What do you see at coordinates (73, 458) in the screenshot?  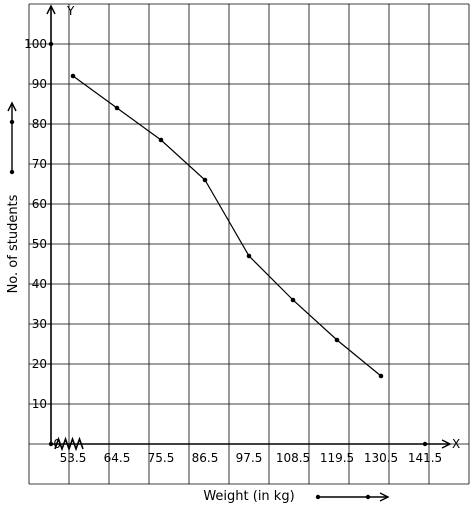 I see `x-tick-label: 53.5` at bounding box center [73, 458].